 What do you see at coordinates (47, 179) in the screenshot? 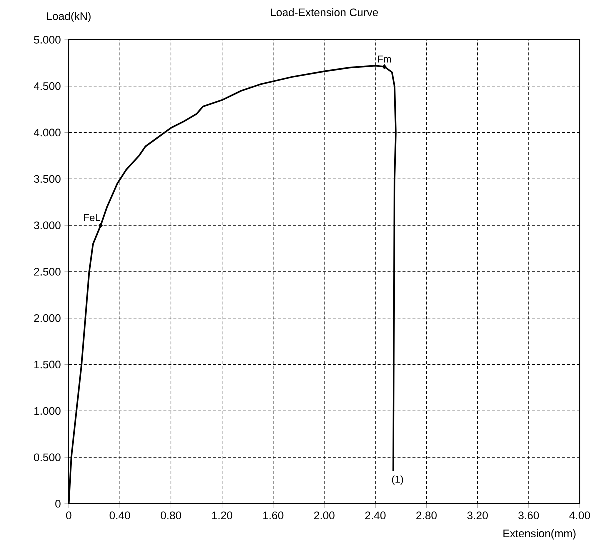
I see `y-tick-label: 3.500` at bounding box center [47, 179].